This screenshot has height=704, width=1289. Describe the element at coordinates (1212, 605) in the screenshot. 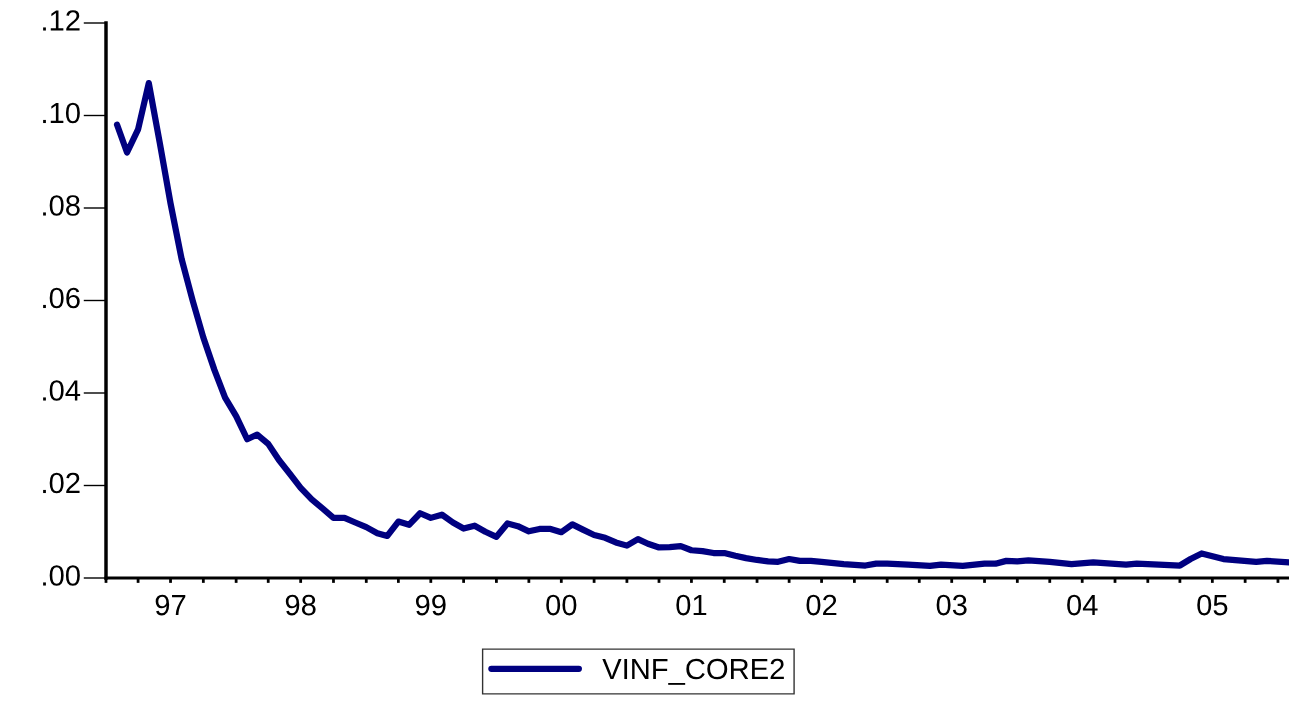

I see `x-tick-label: 05` at that location.